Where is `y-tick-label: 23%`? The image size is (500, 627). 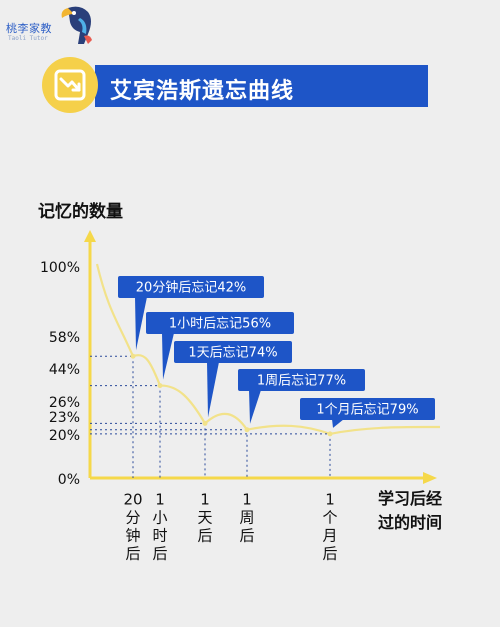
y-tick-label: 23% is located at coordinates (64, 418).